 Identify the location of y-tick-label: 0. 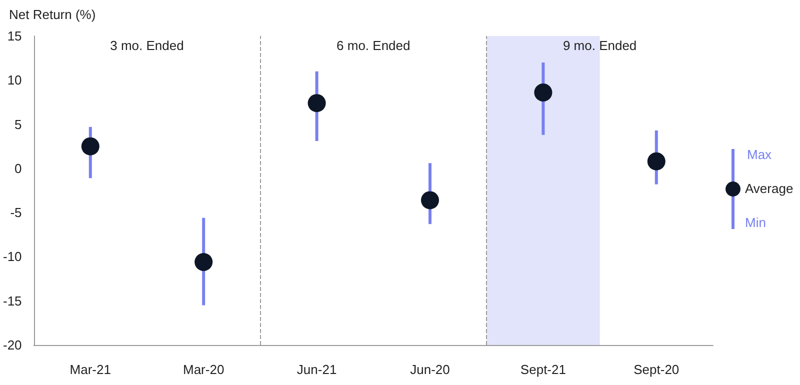
(18, 168).